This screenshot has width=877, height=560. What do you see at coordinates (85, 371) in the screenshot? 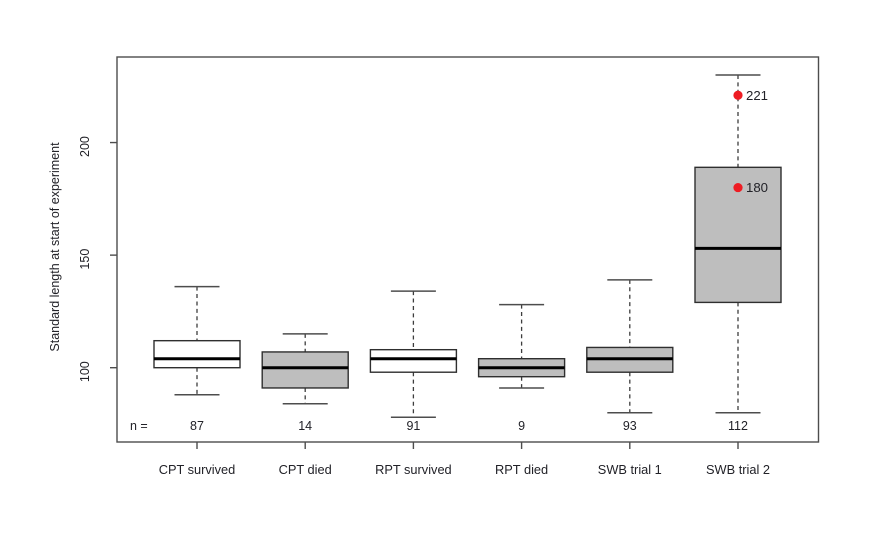
I see `y-axis-tick-label: 100` at bounding box center [85, 371].